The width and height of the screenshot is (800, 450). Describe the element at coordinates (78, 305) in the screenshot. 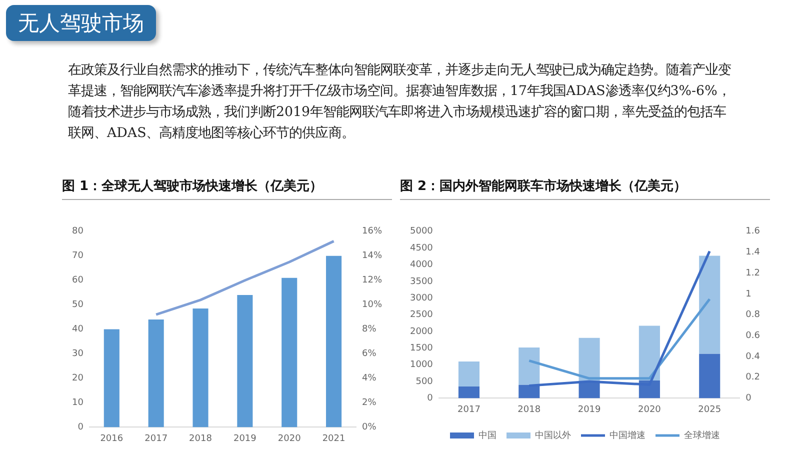

I see `y-tick-label: 50` at that location.